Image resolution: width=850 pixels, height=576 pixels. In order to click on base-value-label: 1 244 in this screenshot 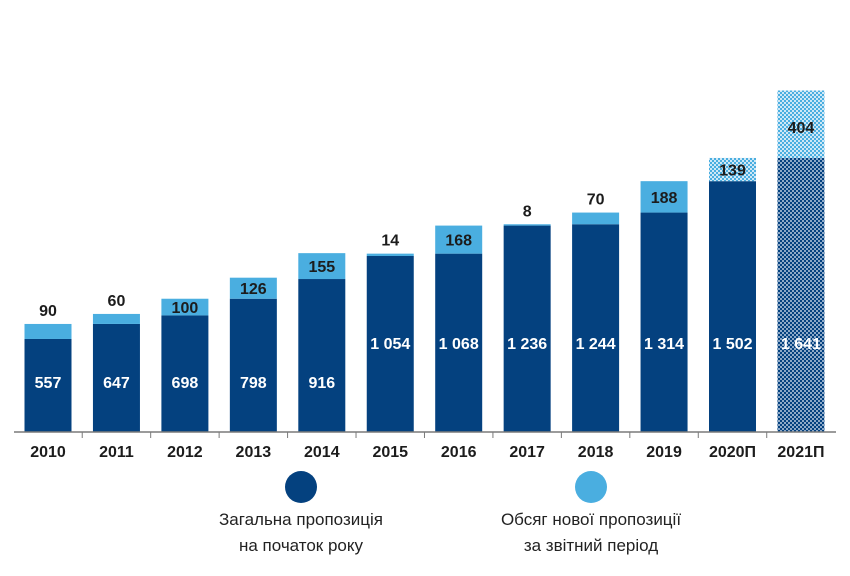, I will do `click(596, 344)`.